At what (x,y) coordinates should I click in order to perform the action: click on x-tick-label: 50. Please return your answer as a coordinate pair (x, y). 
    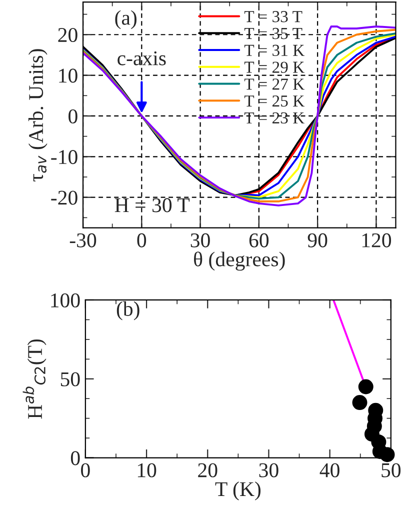
    Looking at the image, I should click on (391, 470).